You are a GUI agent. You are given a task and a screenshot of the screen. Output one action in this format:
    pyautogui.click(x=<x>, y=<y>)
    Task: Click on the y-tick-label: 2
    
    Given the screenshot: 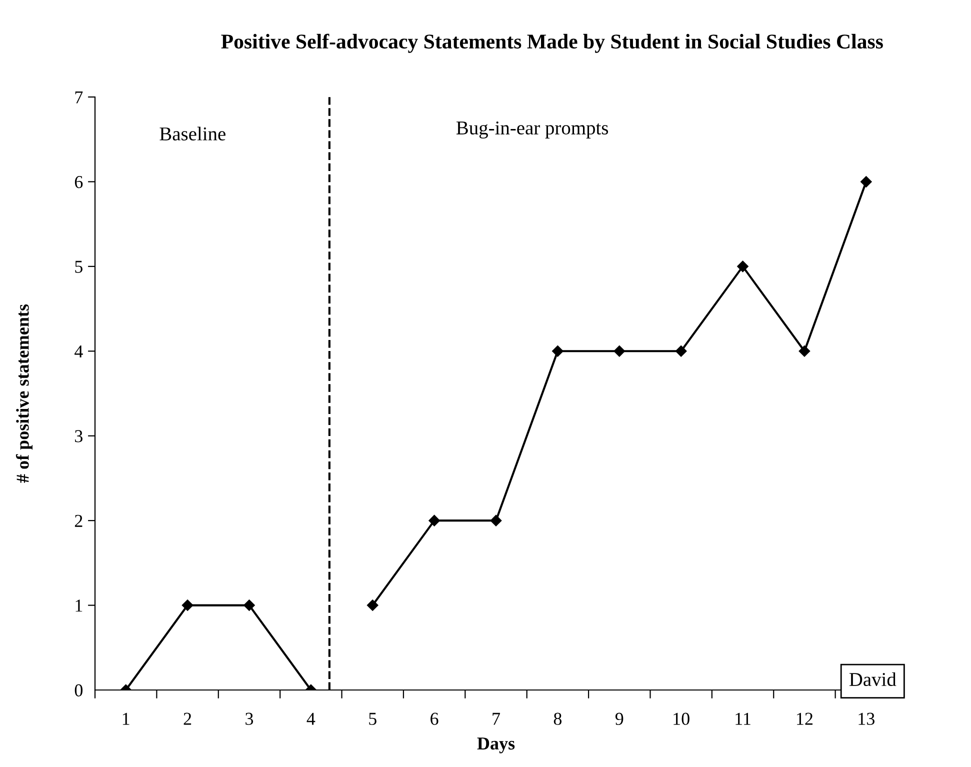 What is the action you would take?
    pyautogui.click(x=78, y=520)
    